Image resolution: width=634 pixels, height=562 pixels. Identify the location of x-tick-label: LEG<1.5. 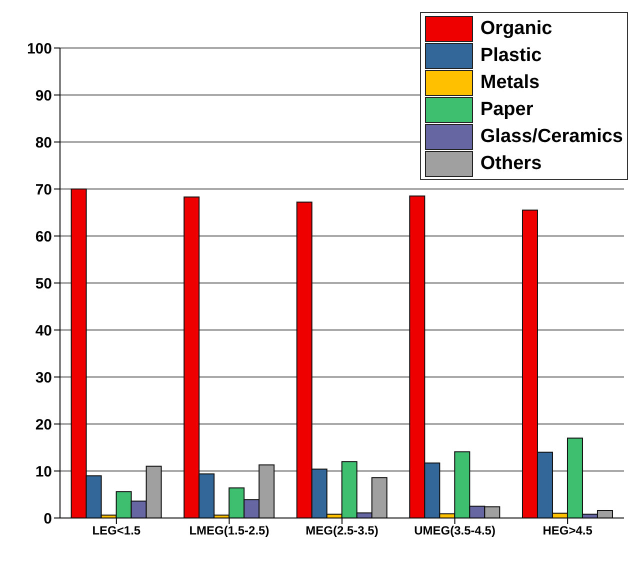
(116, 531).